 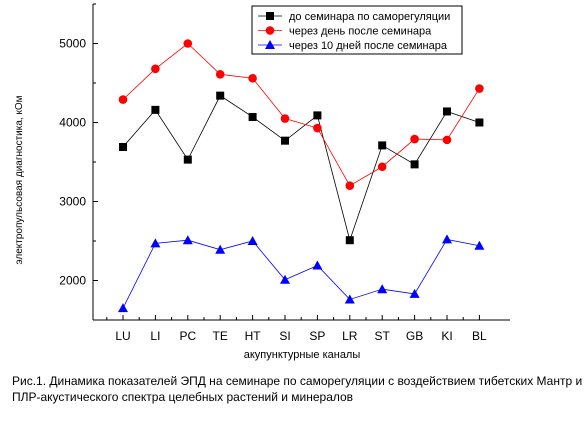 I want to click on legend-item-3: через 10 дней после семинара, so click(x=353, y=46).